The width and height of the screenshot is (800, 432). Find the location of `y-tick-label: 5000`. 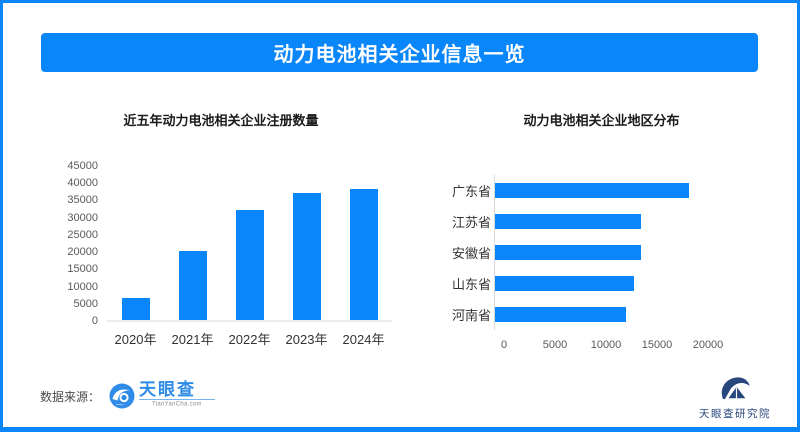

y-tick-label: 5000 is located at coordinates (85, 303).